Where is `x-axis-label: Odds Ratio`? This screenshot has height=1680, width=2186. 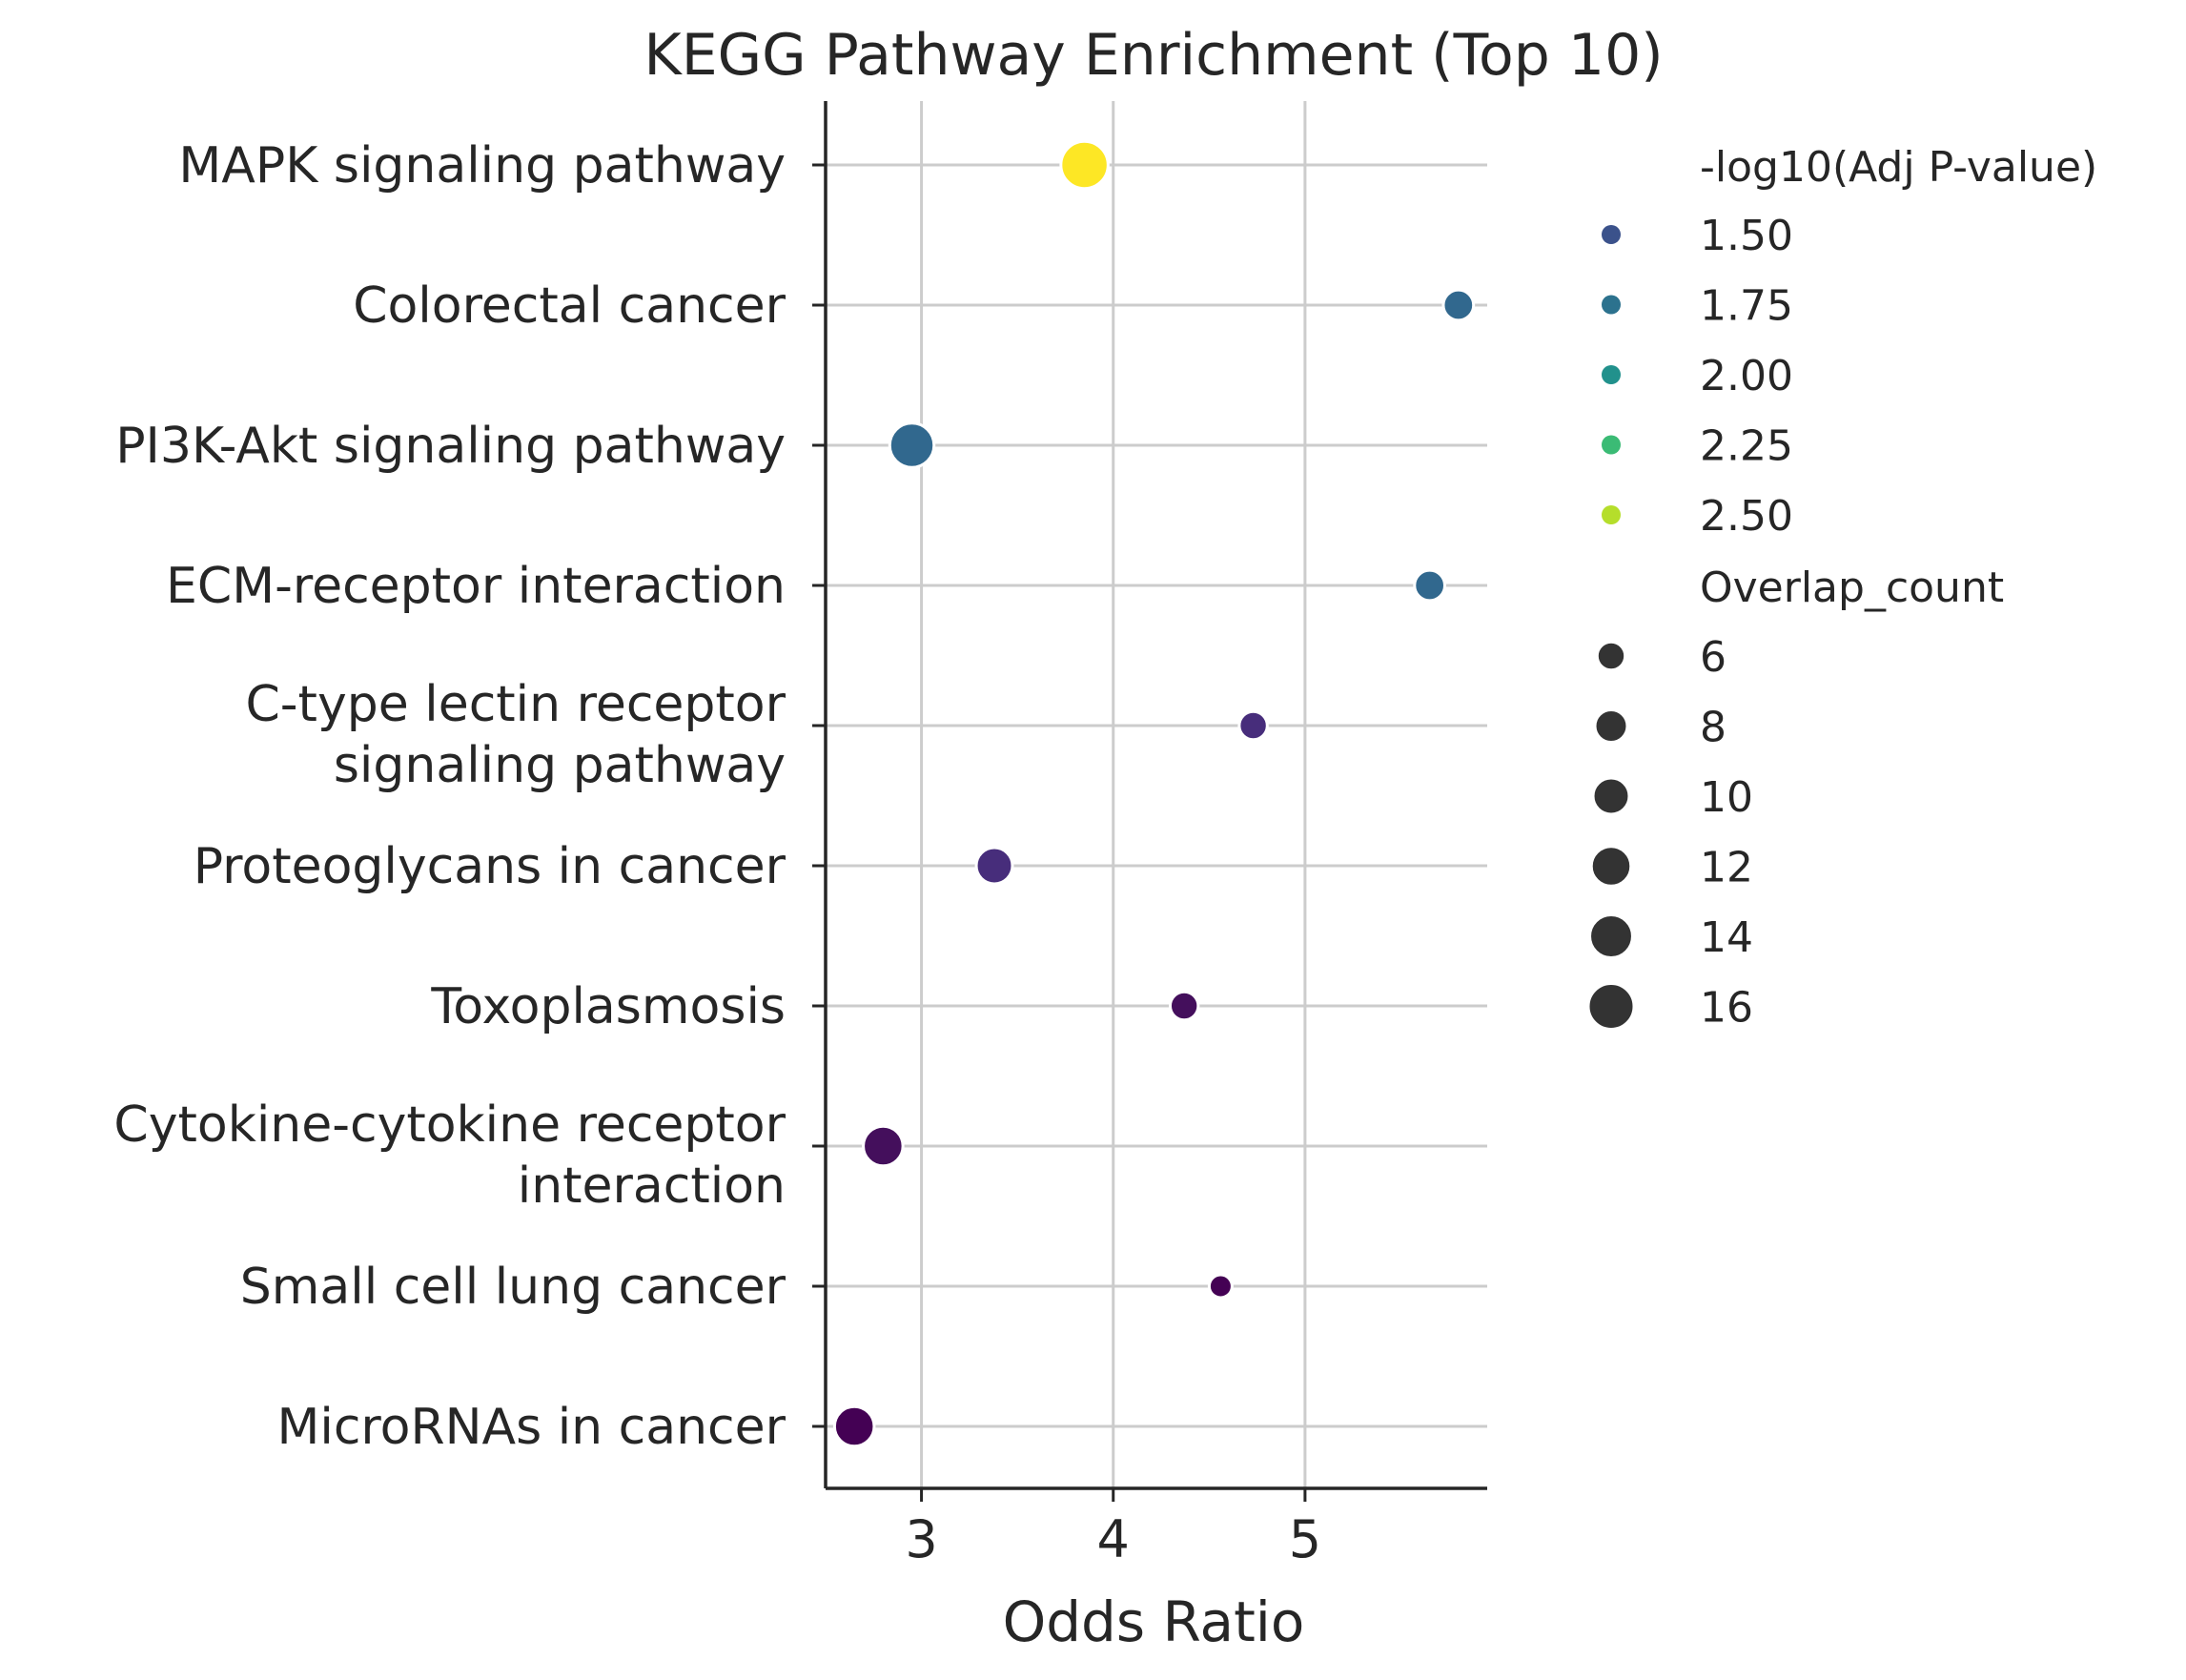 x-axis-label: Odds Ratio is located at coordinates (1154, 1622).